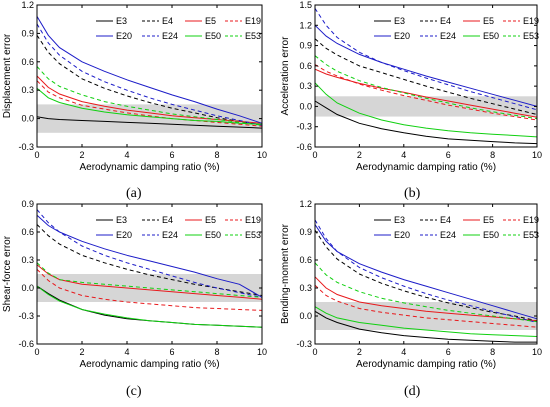  Describe the element at coordinates (7, 75) in the screenshot. I see `y-axis-label: Displacement error` at that location.